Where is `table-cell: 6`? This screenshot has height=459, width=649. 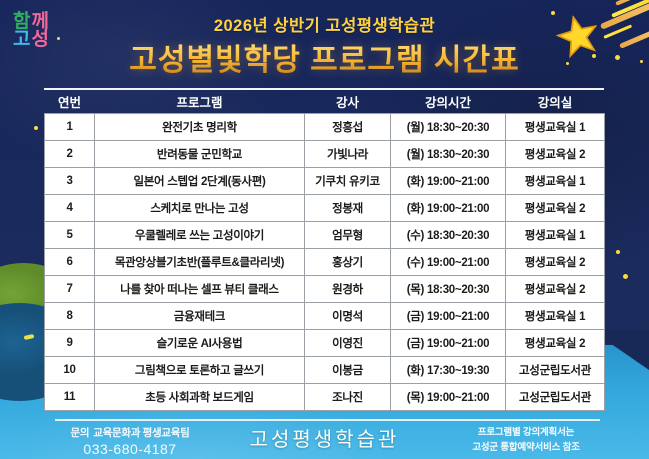
table-cell: 6 is located at coordinates (69, 262).